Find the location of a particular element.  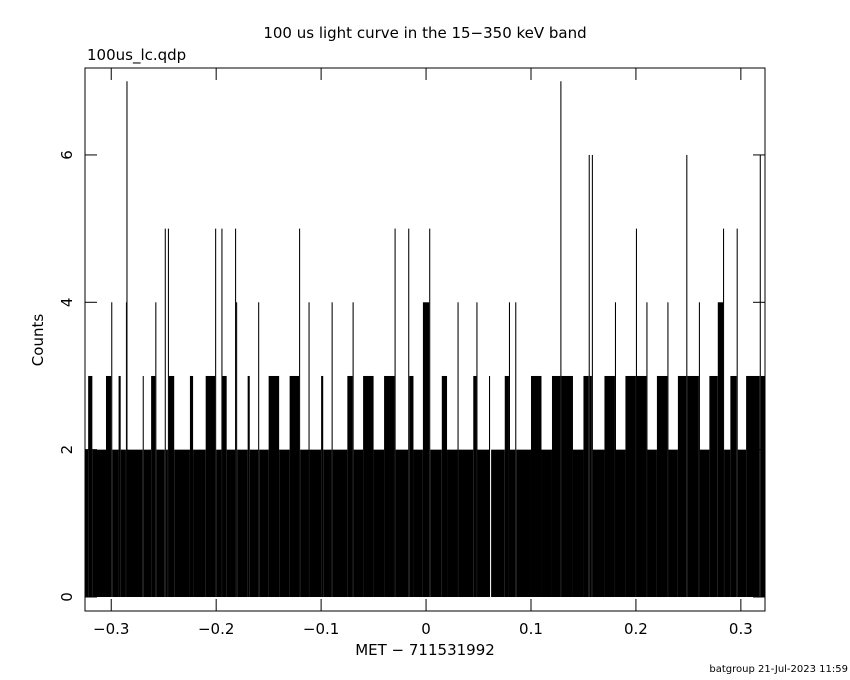

y-tick-label: 6 is located at coordinates (67, 155).